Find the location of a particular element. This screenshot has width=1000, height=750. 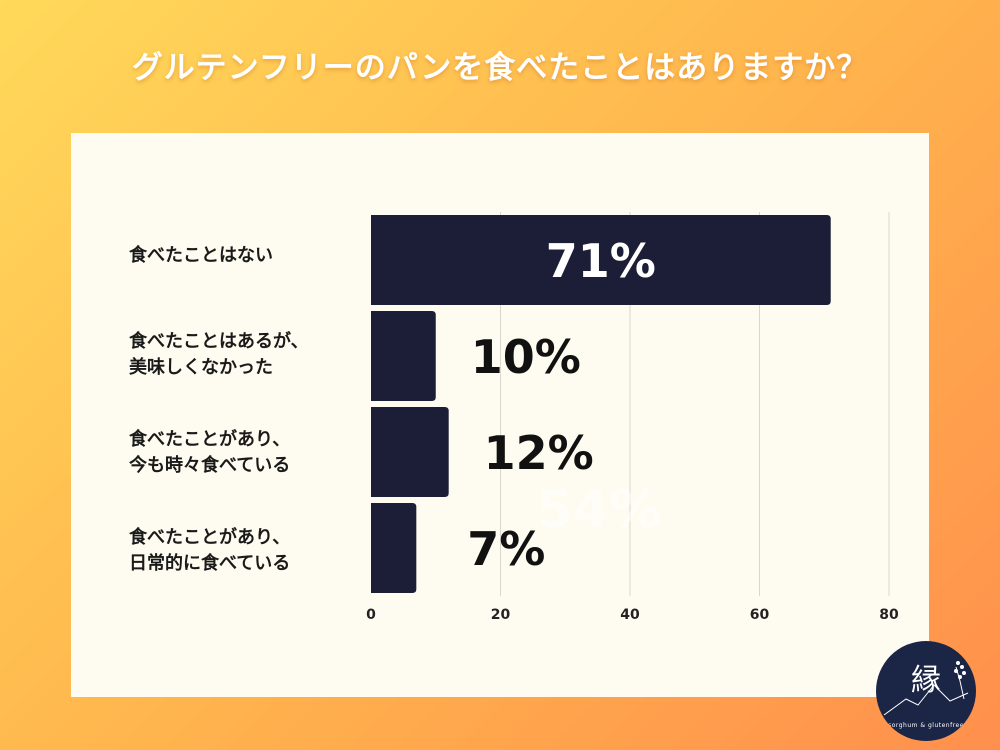

mountain-icon is located at coordinates (926, 688).